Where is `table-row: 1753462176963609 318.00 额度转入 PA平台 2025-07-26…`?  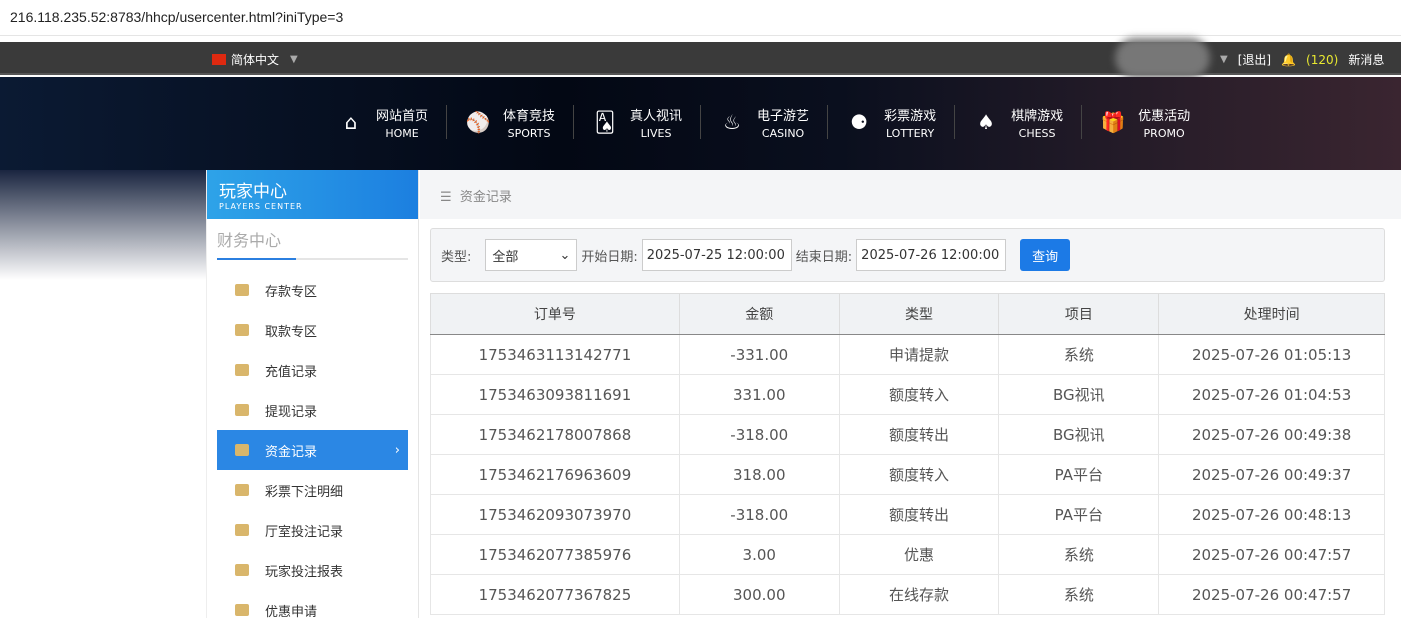
table-row: 1753462176963609 318.00 额度转入 PA平台 2025-07-26… is located at coordinates (907, 474).